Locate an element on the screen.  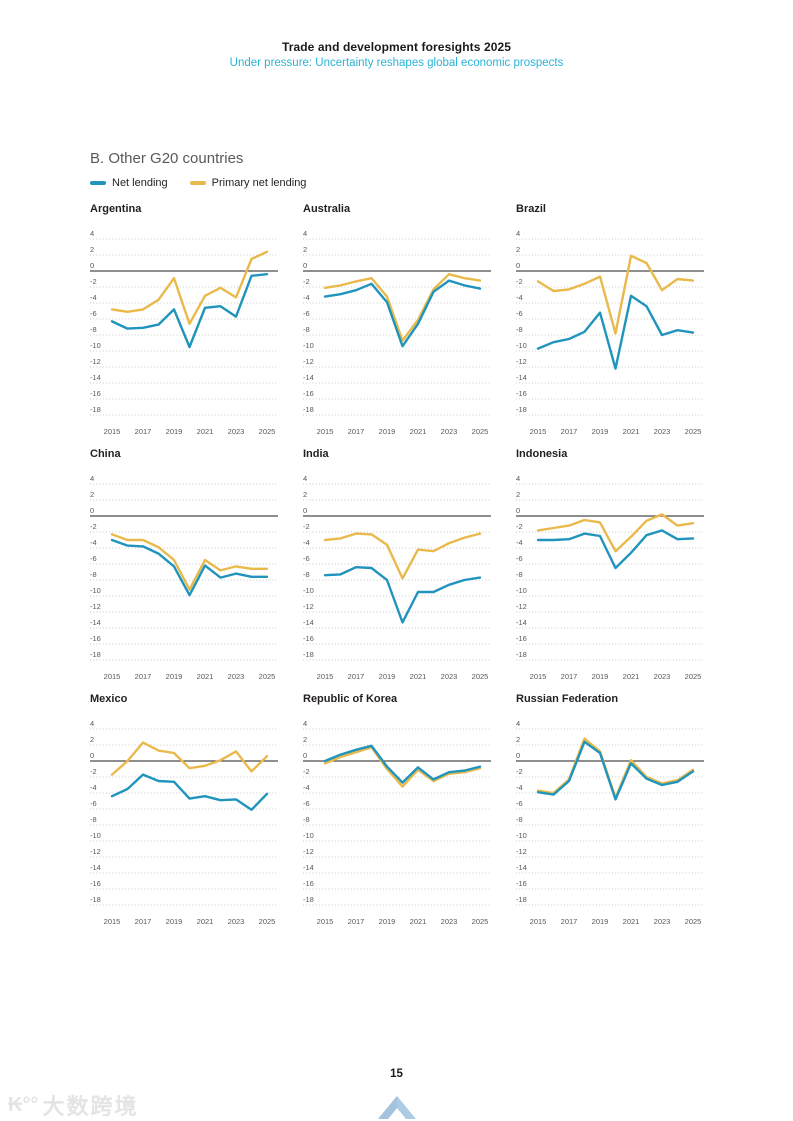
watermark: ₭°° 大数跨境 is located at coordinates (73, 1105).